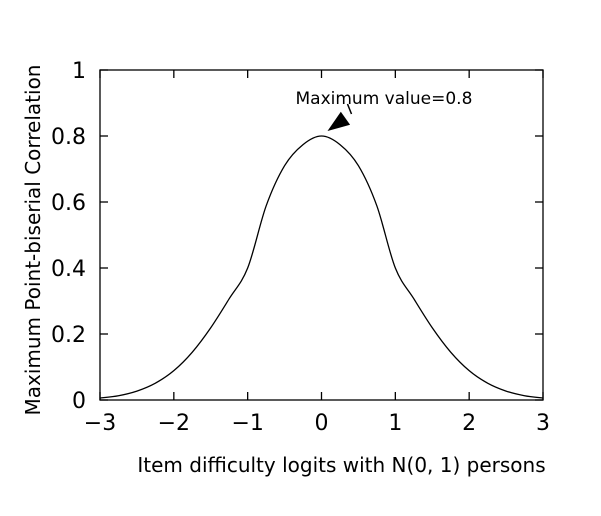 This screenshot has width=601, height=516. Describe the element at coordinates (79, 401) in the screenshot. I see `y-tick-label: 0` at that location.